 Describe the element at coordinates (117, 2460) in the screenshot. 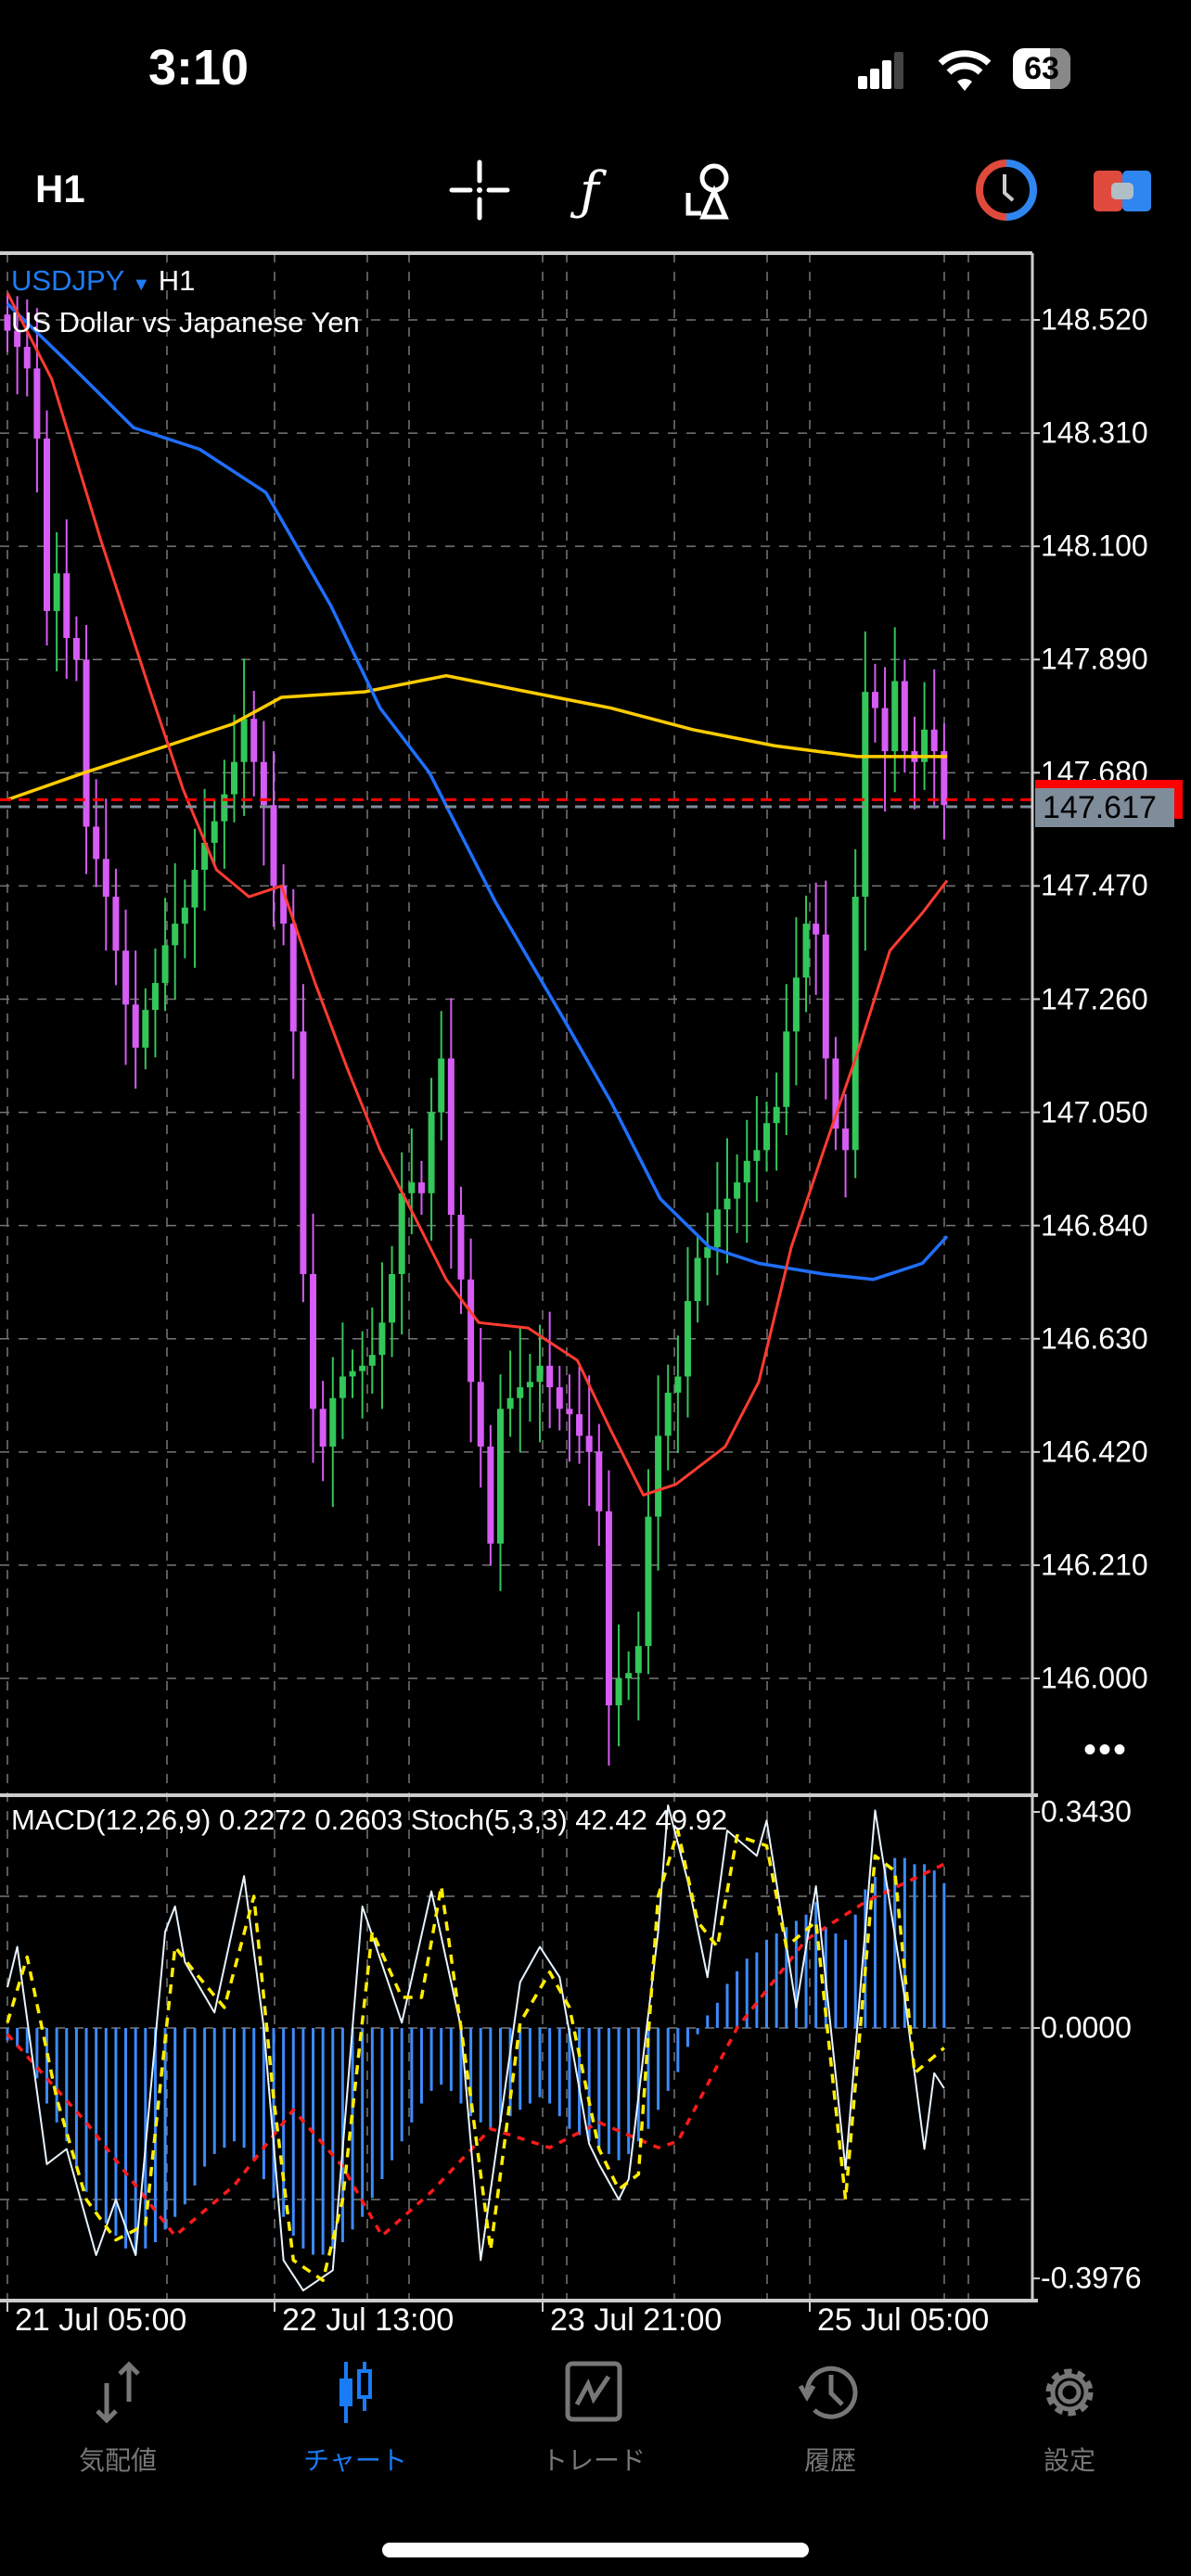

I see `tab-label: 気配値` at that location.